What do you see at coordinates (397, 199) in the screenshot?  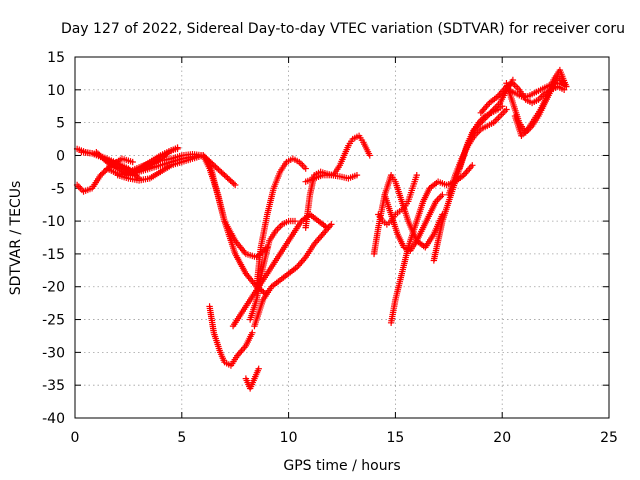 I see `series-17-points` at bounding box center [397, 199].